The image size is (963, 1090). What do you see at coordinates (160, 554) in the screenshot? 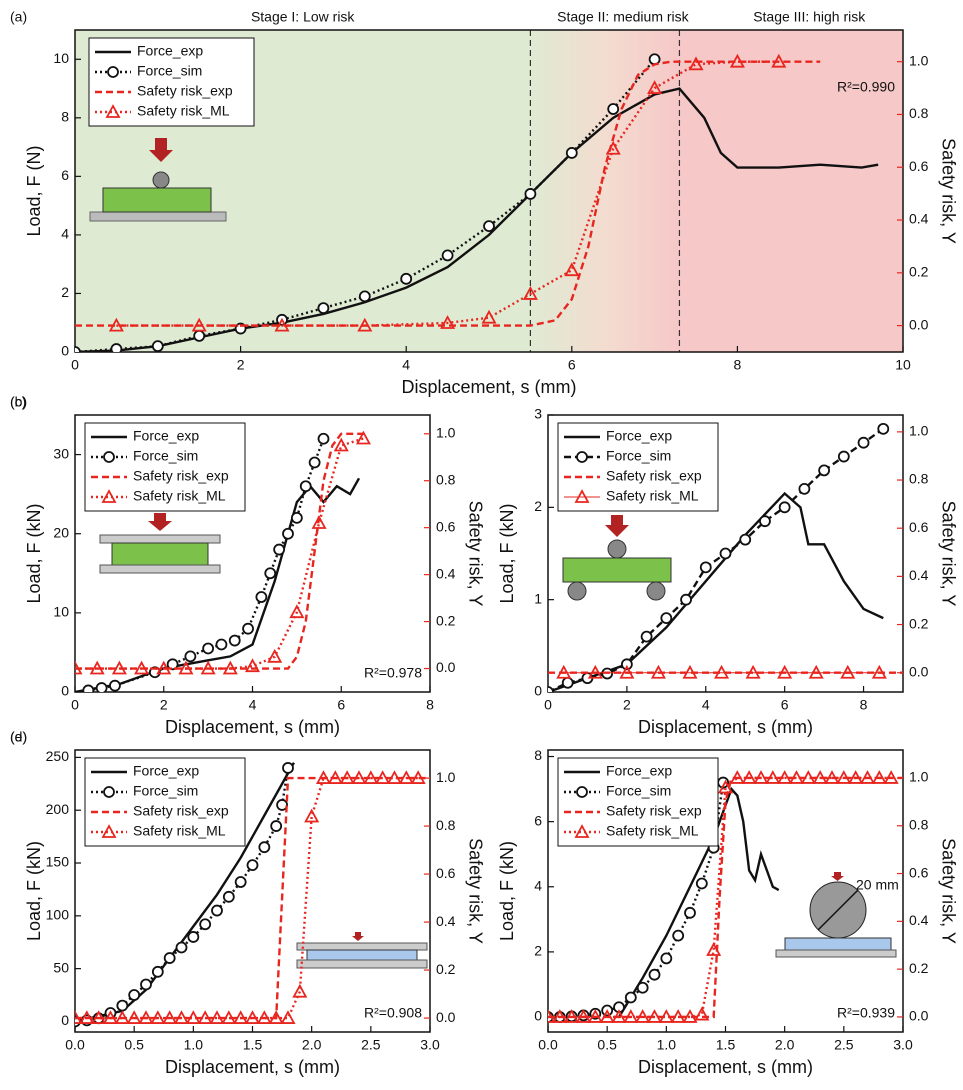
I see `inset-block` at bounding box center [160, 554].